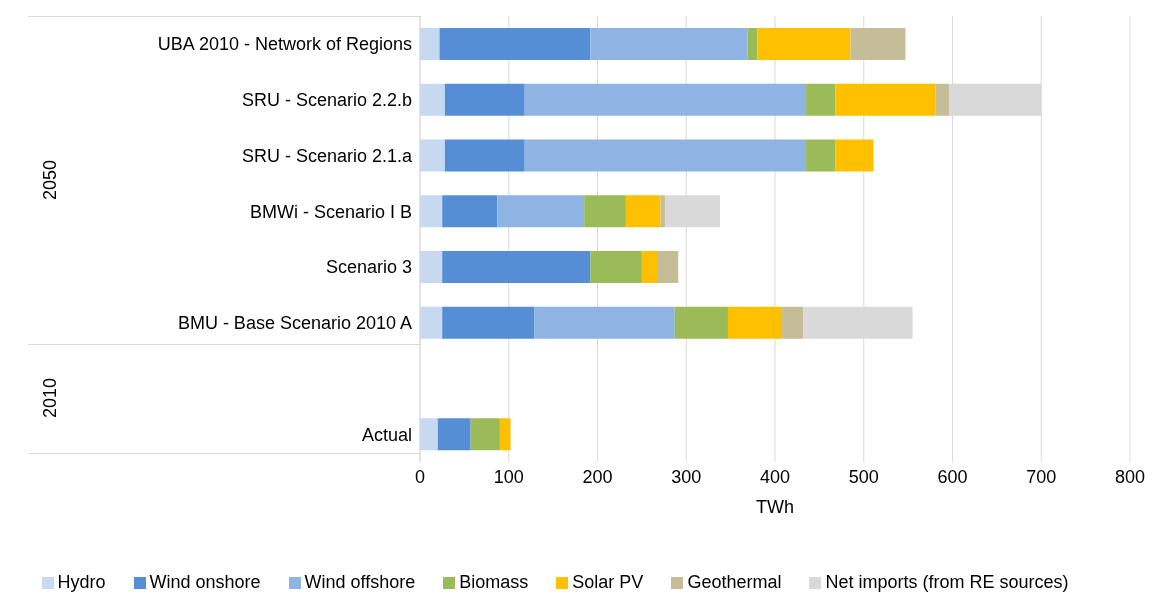 Image resolution: width=1163 pixels, height=594 pixels. Describe the element at coordinates (608, 582) in the screenshot. I see `legend-label: Solar PV` at that location.